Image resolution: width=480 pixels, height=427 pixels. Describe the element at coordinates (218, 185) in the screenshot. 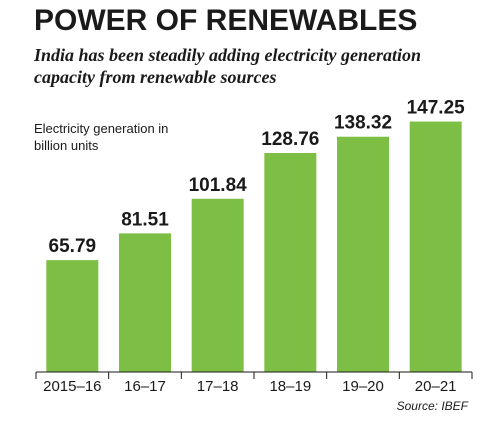

I see `bar-value-label: 101.84` at that location.